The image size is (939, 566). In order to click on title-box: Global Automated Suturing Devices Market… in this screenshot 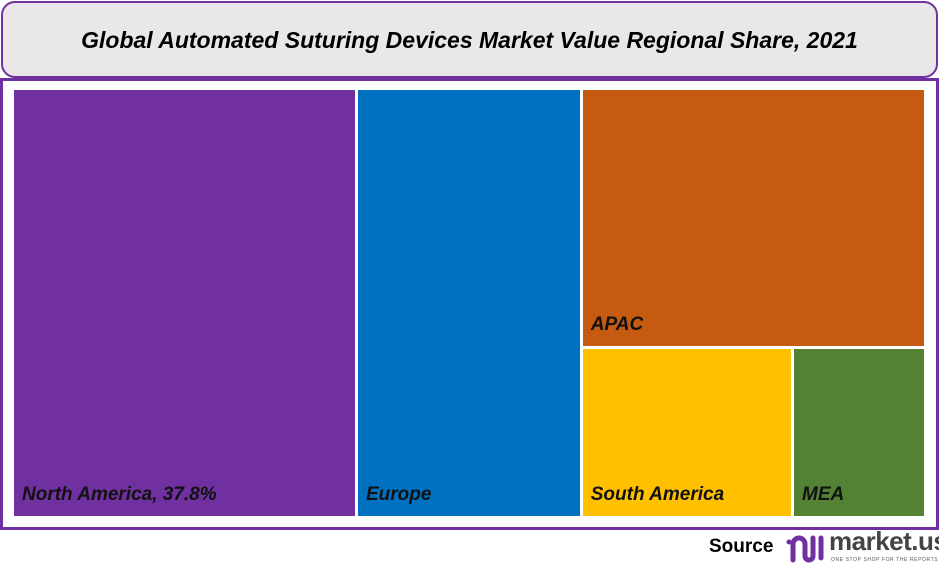, I will do `click(469, 39)`.